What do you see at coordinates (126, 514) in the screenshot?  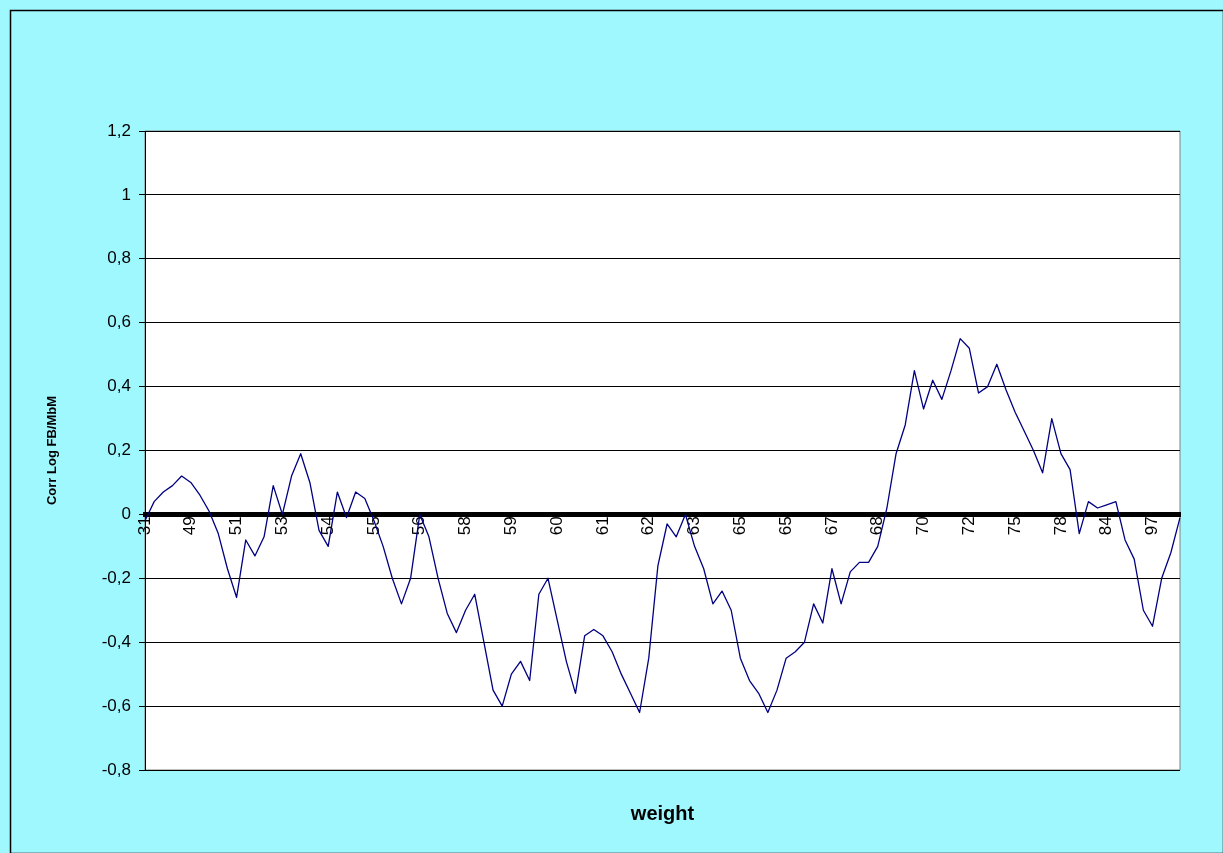 I see `y-tick-label: 0` at bounding box center [126, 514].